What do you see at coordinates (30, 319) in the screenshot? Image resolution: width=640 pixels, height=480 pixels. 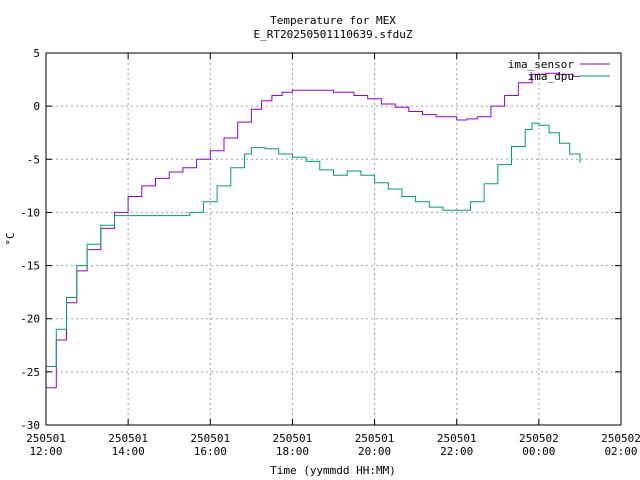 I see `y-tick-label: -20` at bounding box center [30, 319].